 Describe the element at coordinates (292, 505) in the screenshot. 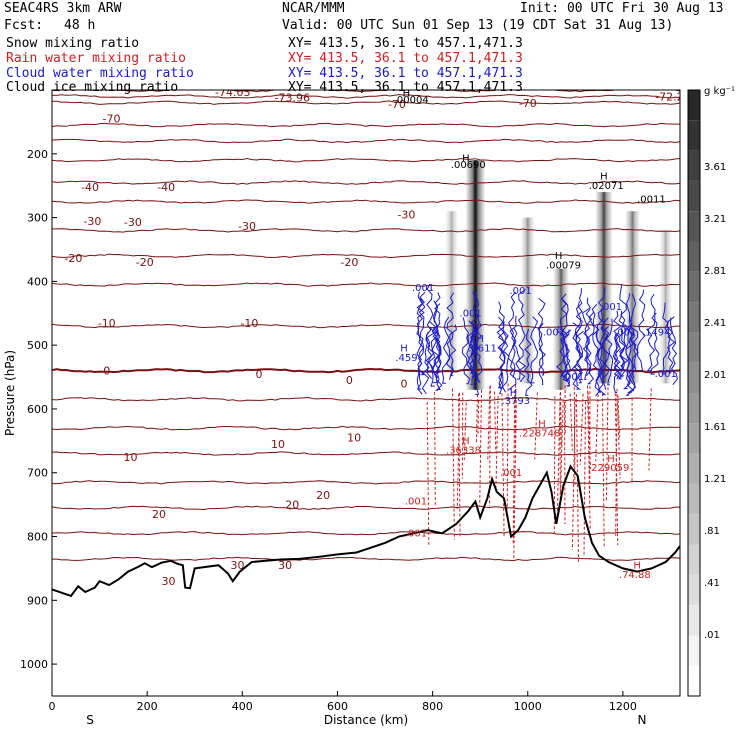

I see `isotherm-label: 20` at that location.